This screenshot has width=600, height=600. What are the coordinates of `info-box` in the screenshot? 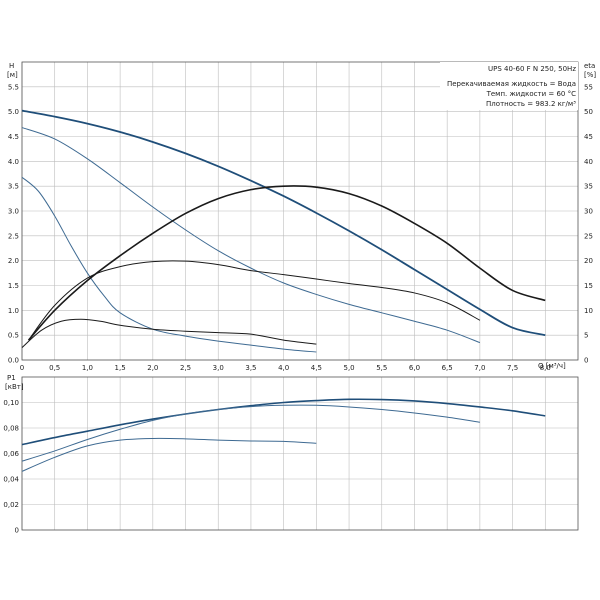 It's located at (509, 86).